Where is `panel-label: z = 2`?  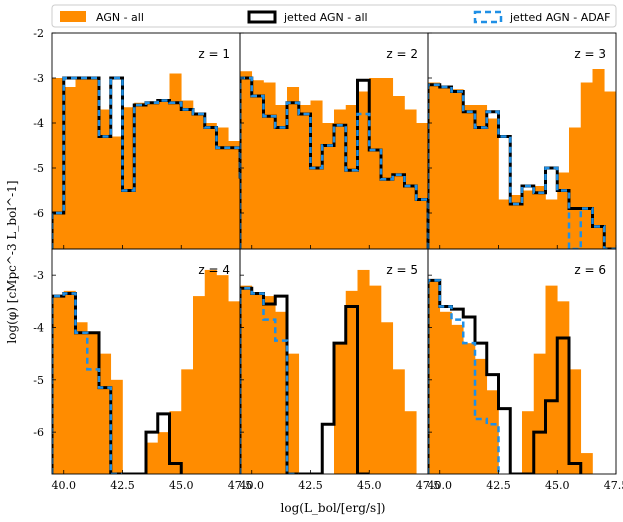
panel-label: z = 2 is located at coordinates (402, 54).